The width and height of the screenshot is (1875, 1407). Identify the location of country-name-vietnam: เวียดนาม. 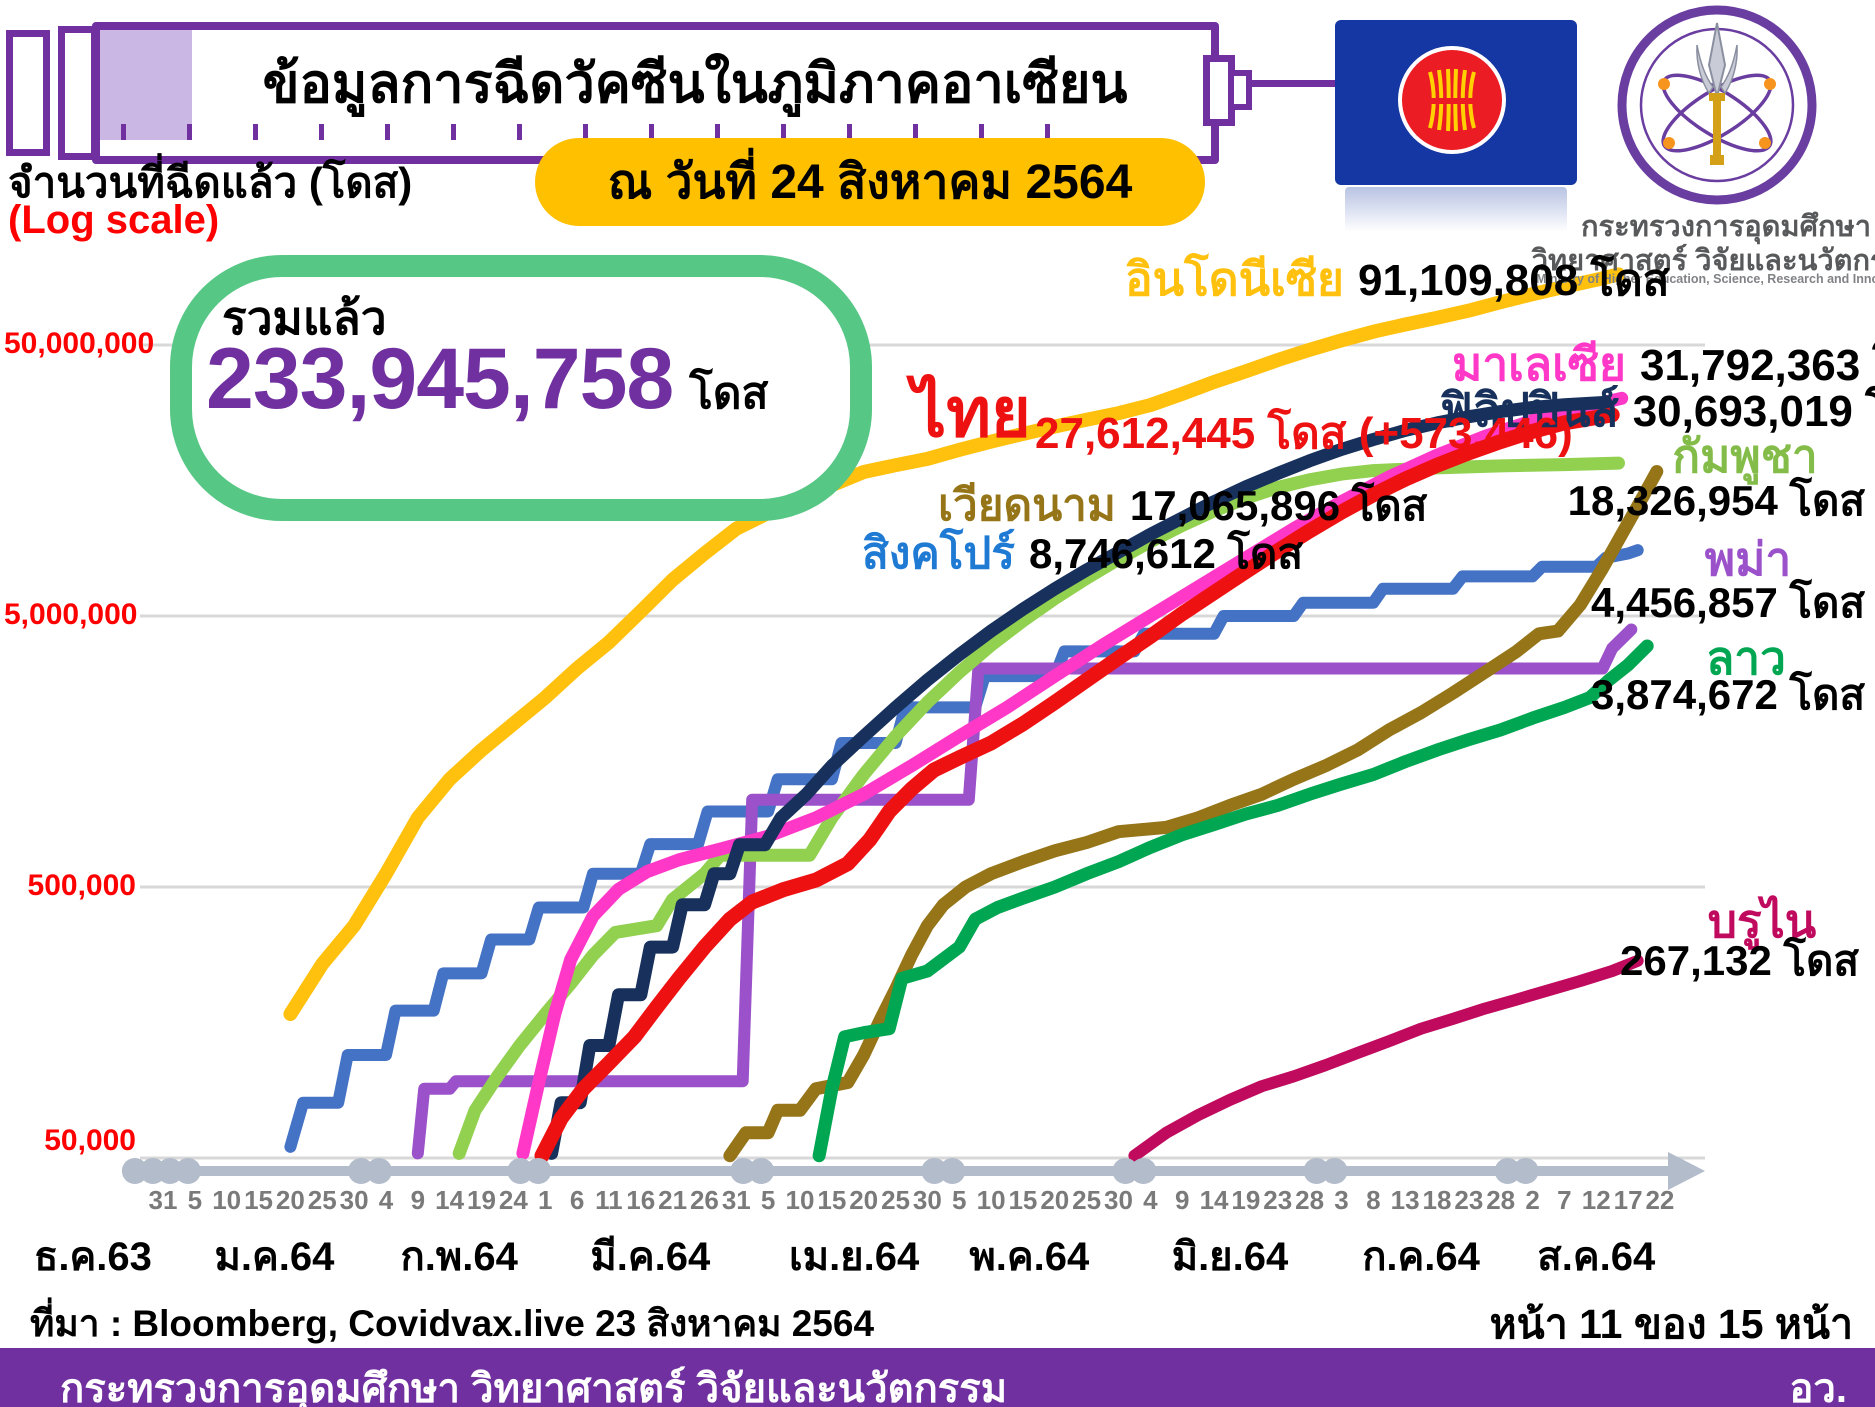
(1027, 505).